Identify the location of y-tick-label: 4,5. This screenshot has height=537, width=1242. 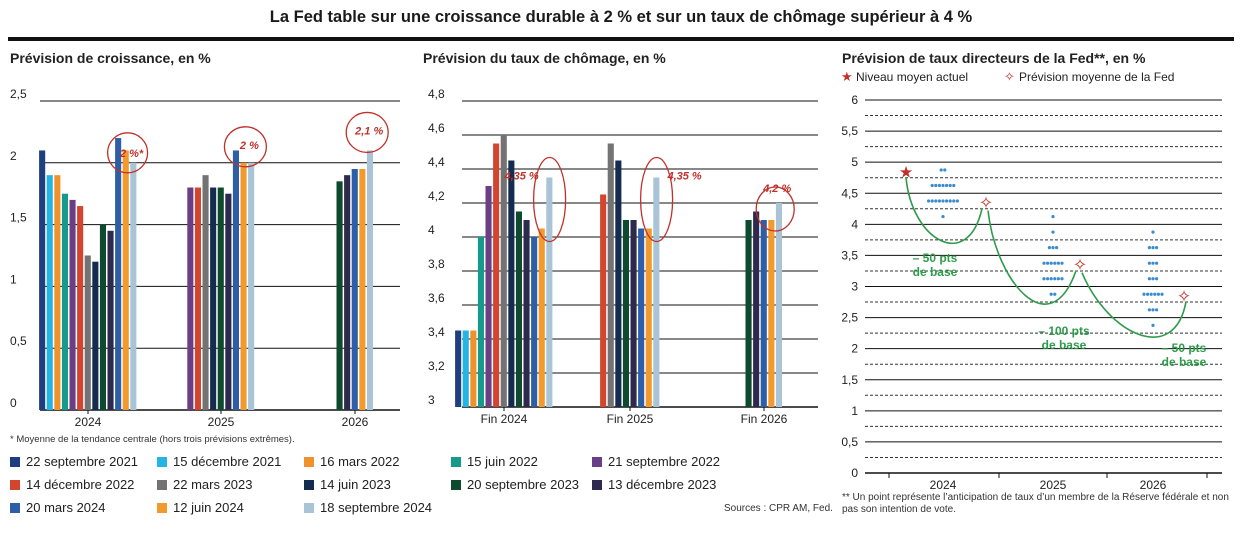
(849, 193).